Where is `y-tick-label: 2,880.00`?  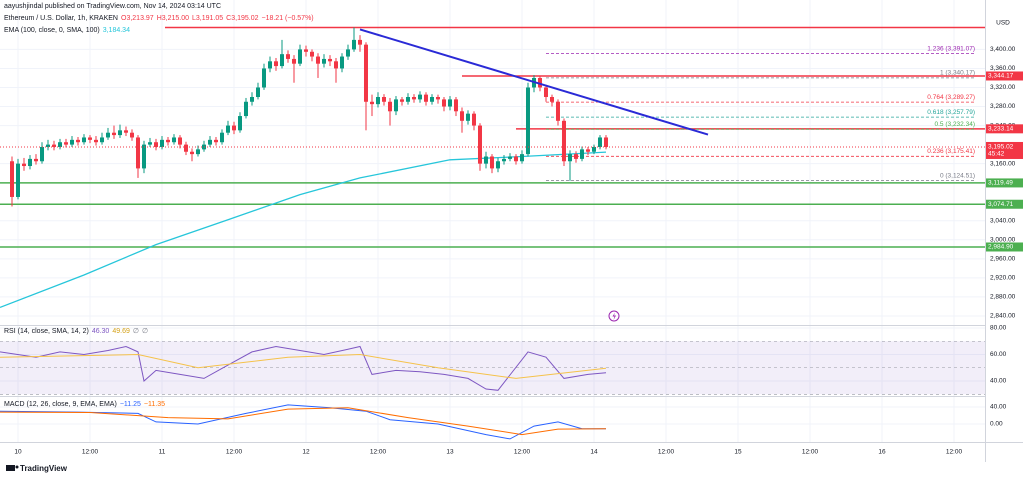
y-tick-label: 2,880.00 is located at coordinates (1003, 297).